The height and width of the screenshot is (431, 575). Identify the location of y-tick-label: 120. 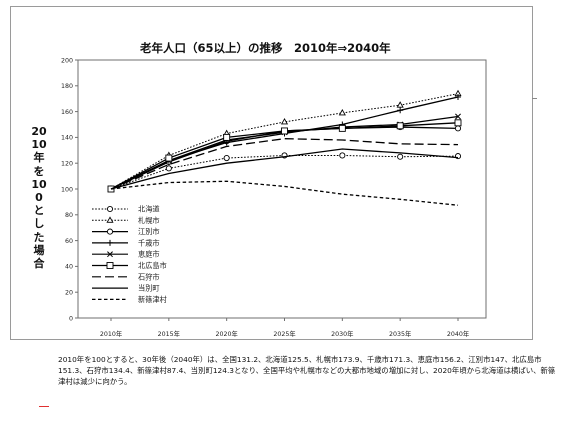
(67, 164).